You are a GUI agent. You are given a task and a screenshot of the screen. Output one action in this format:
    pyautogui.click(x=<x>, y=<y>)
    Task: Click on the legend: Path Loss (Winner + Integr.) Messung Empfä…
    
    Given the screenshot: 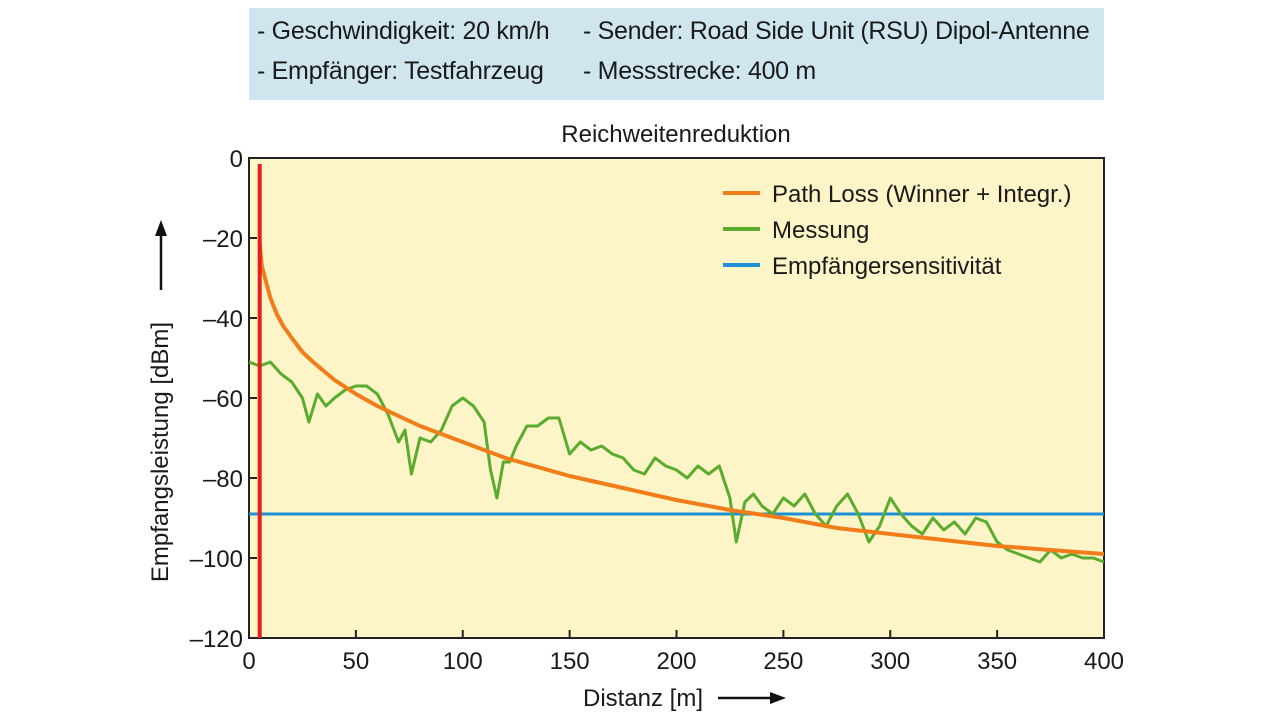 What is the action you would take?
    pyautogui.click(x=897, y=230)
    